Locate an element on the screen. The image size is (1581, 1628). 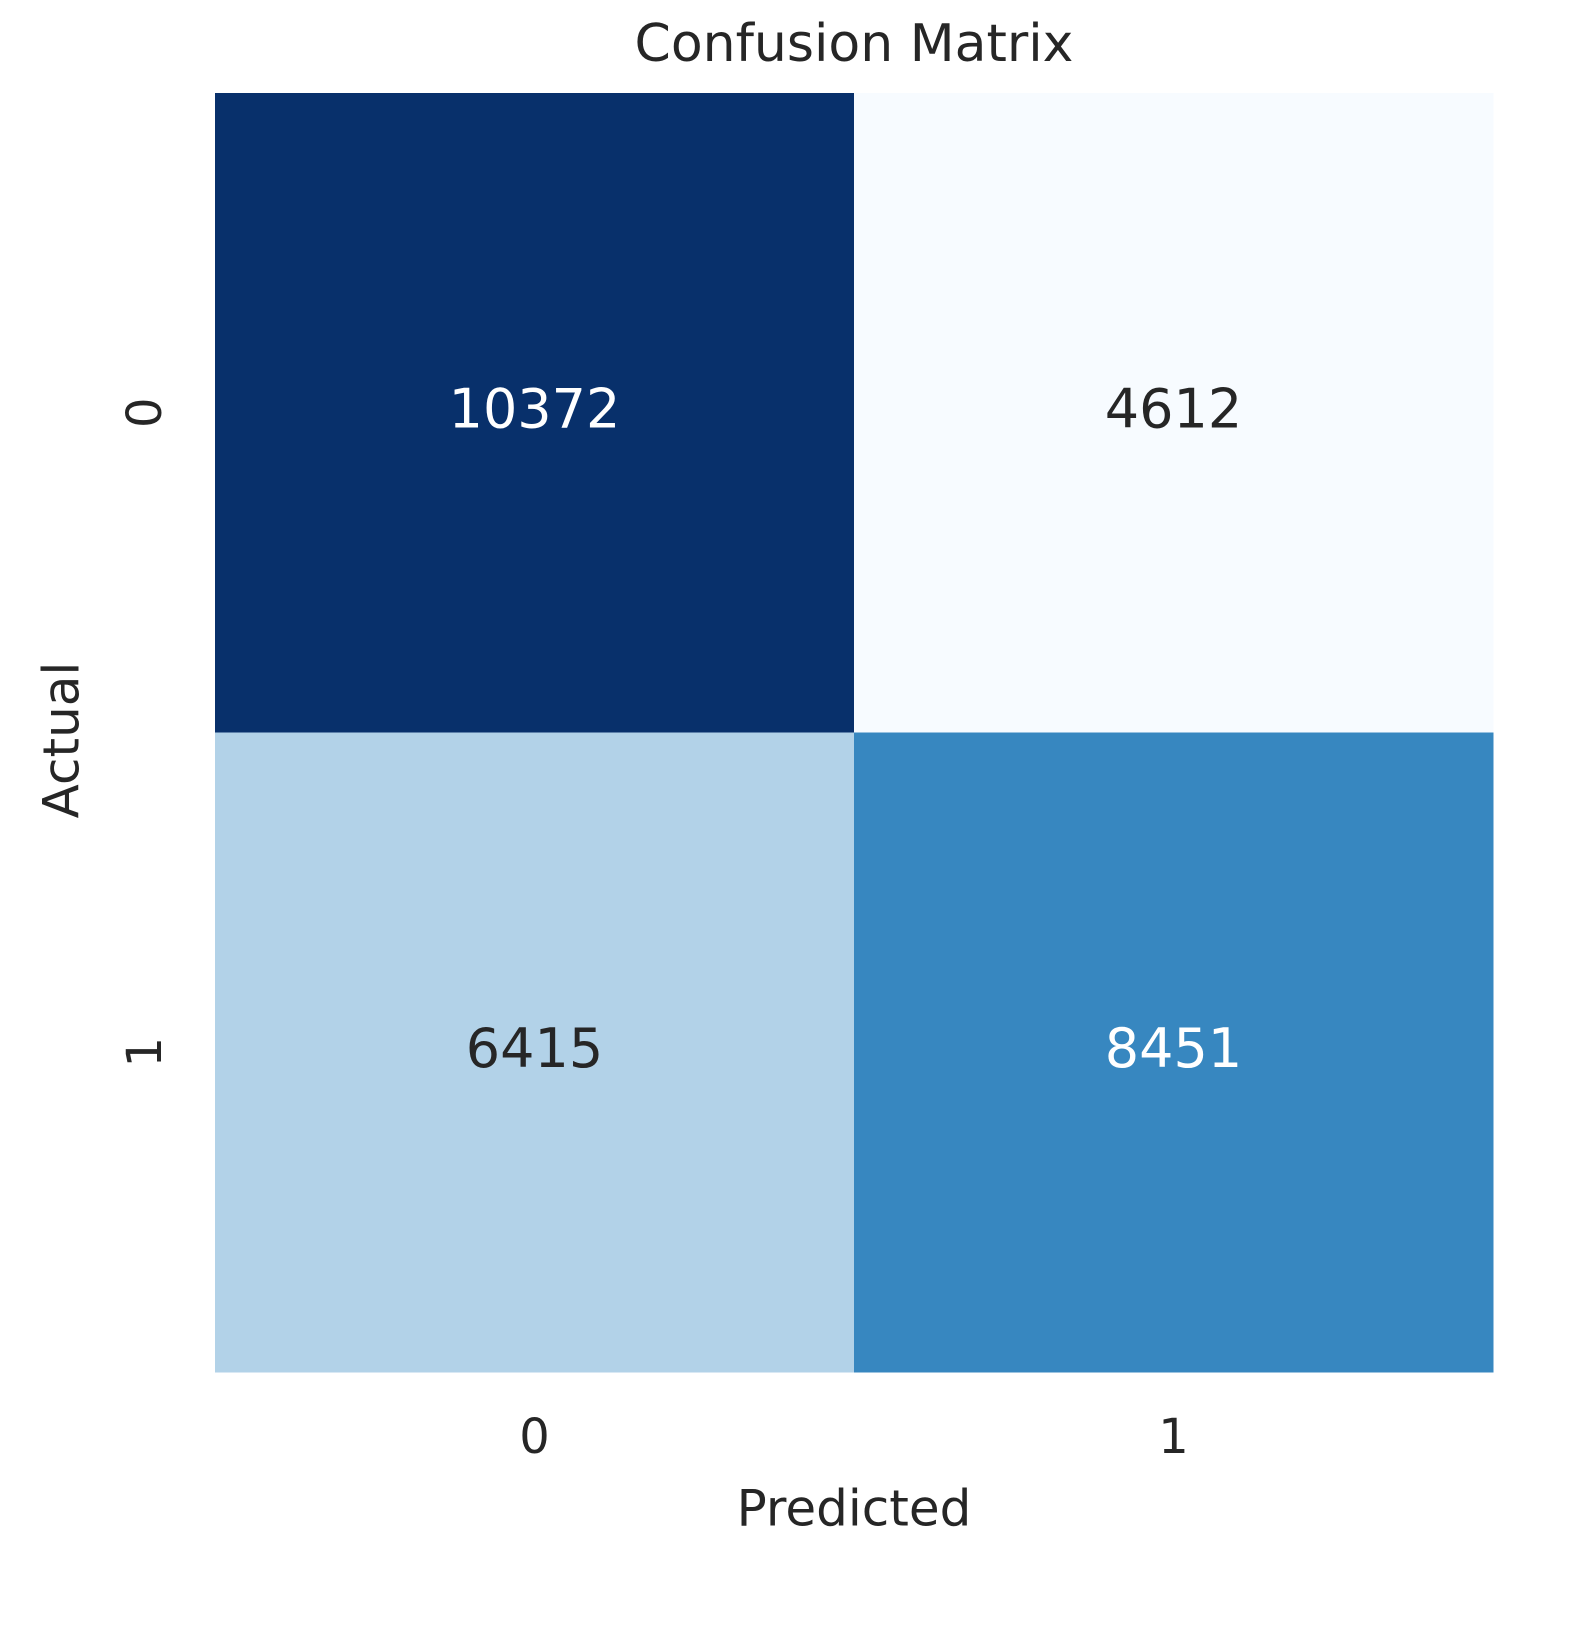
cell-label: 8451 is located at coordinates (1173, 1048).